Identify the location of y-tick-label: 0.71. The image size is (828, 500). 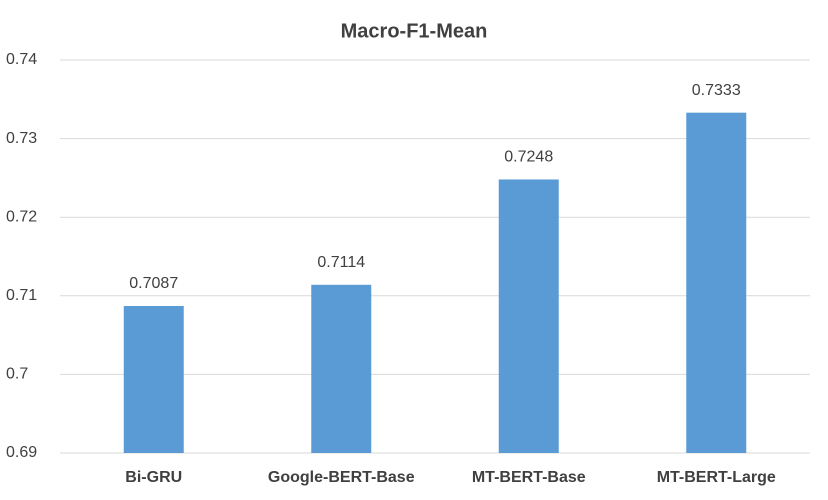
(21, 295).